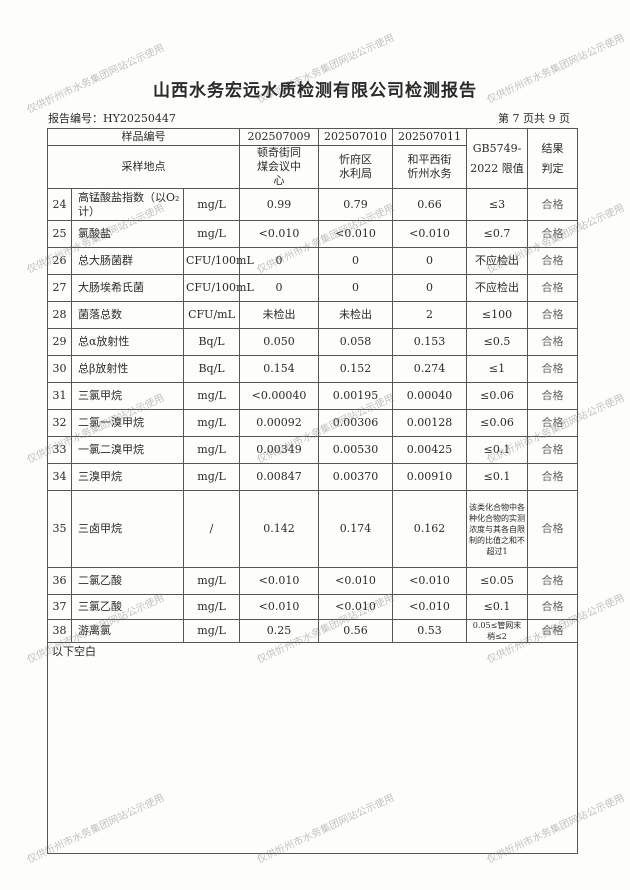 This screenshot has height=890, width=630. What do you see at coordinates (279, 477) in the screenshot?
I see `value: 0.00847` at bounding box center [279, 477].